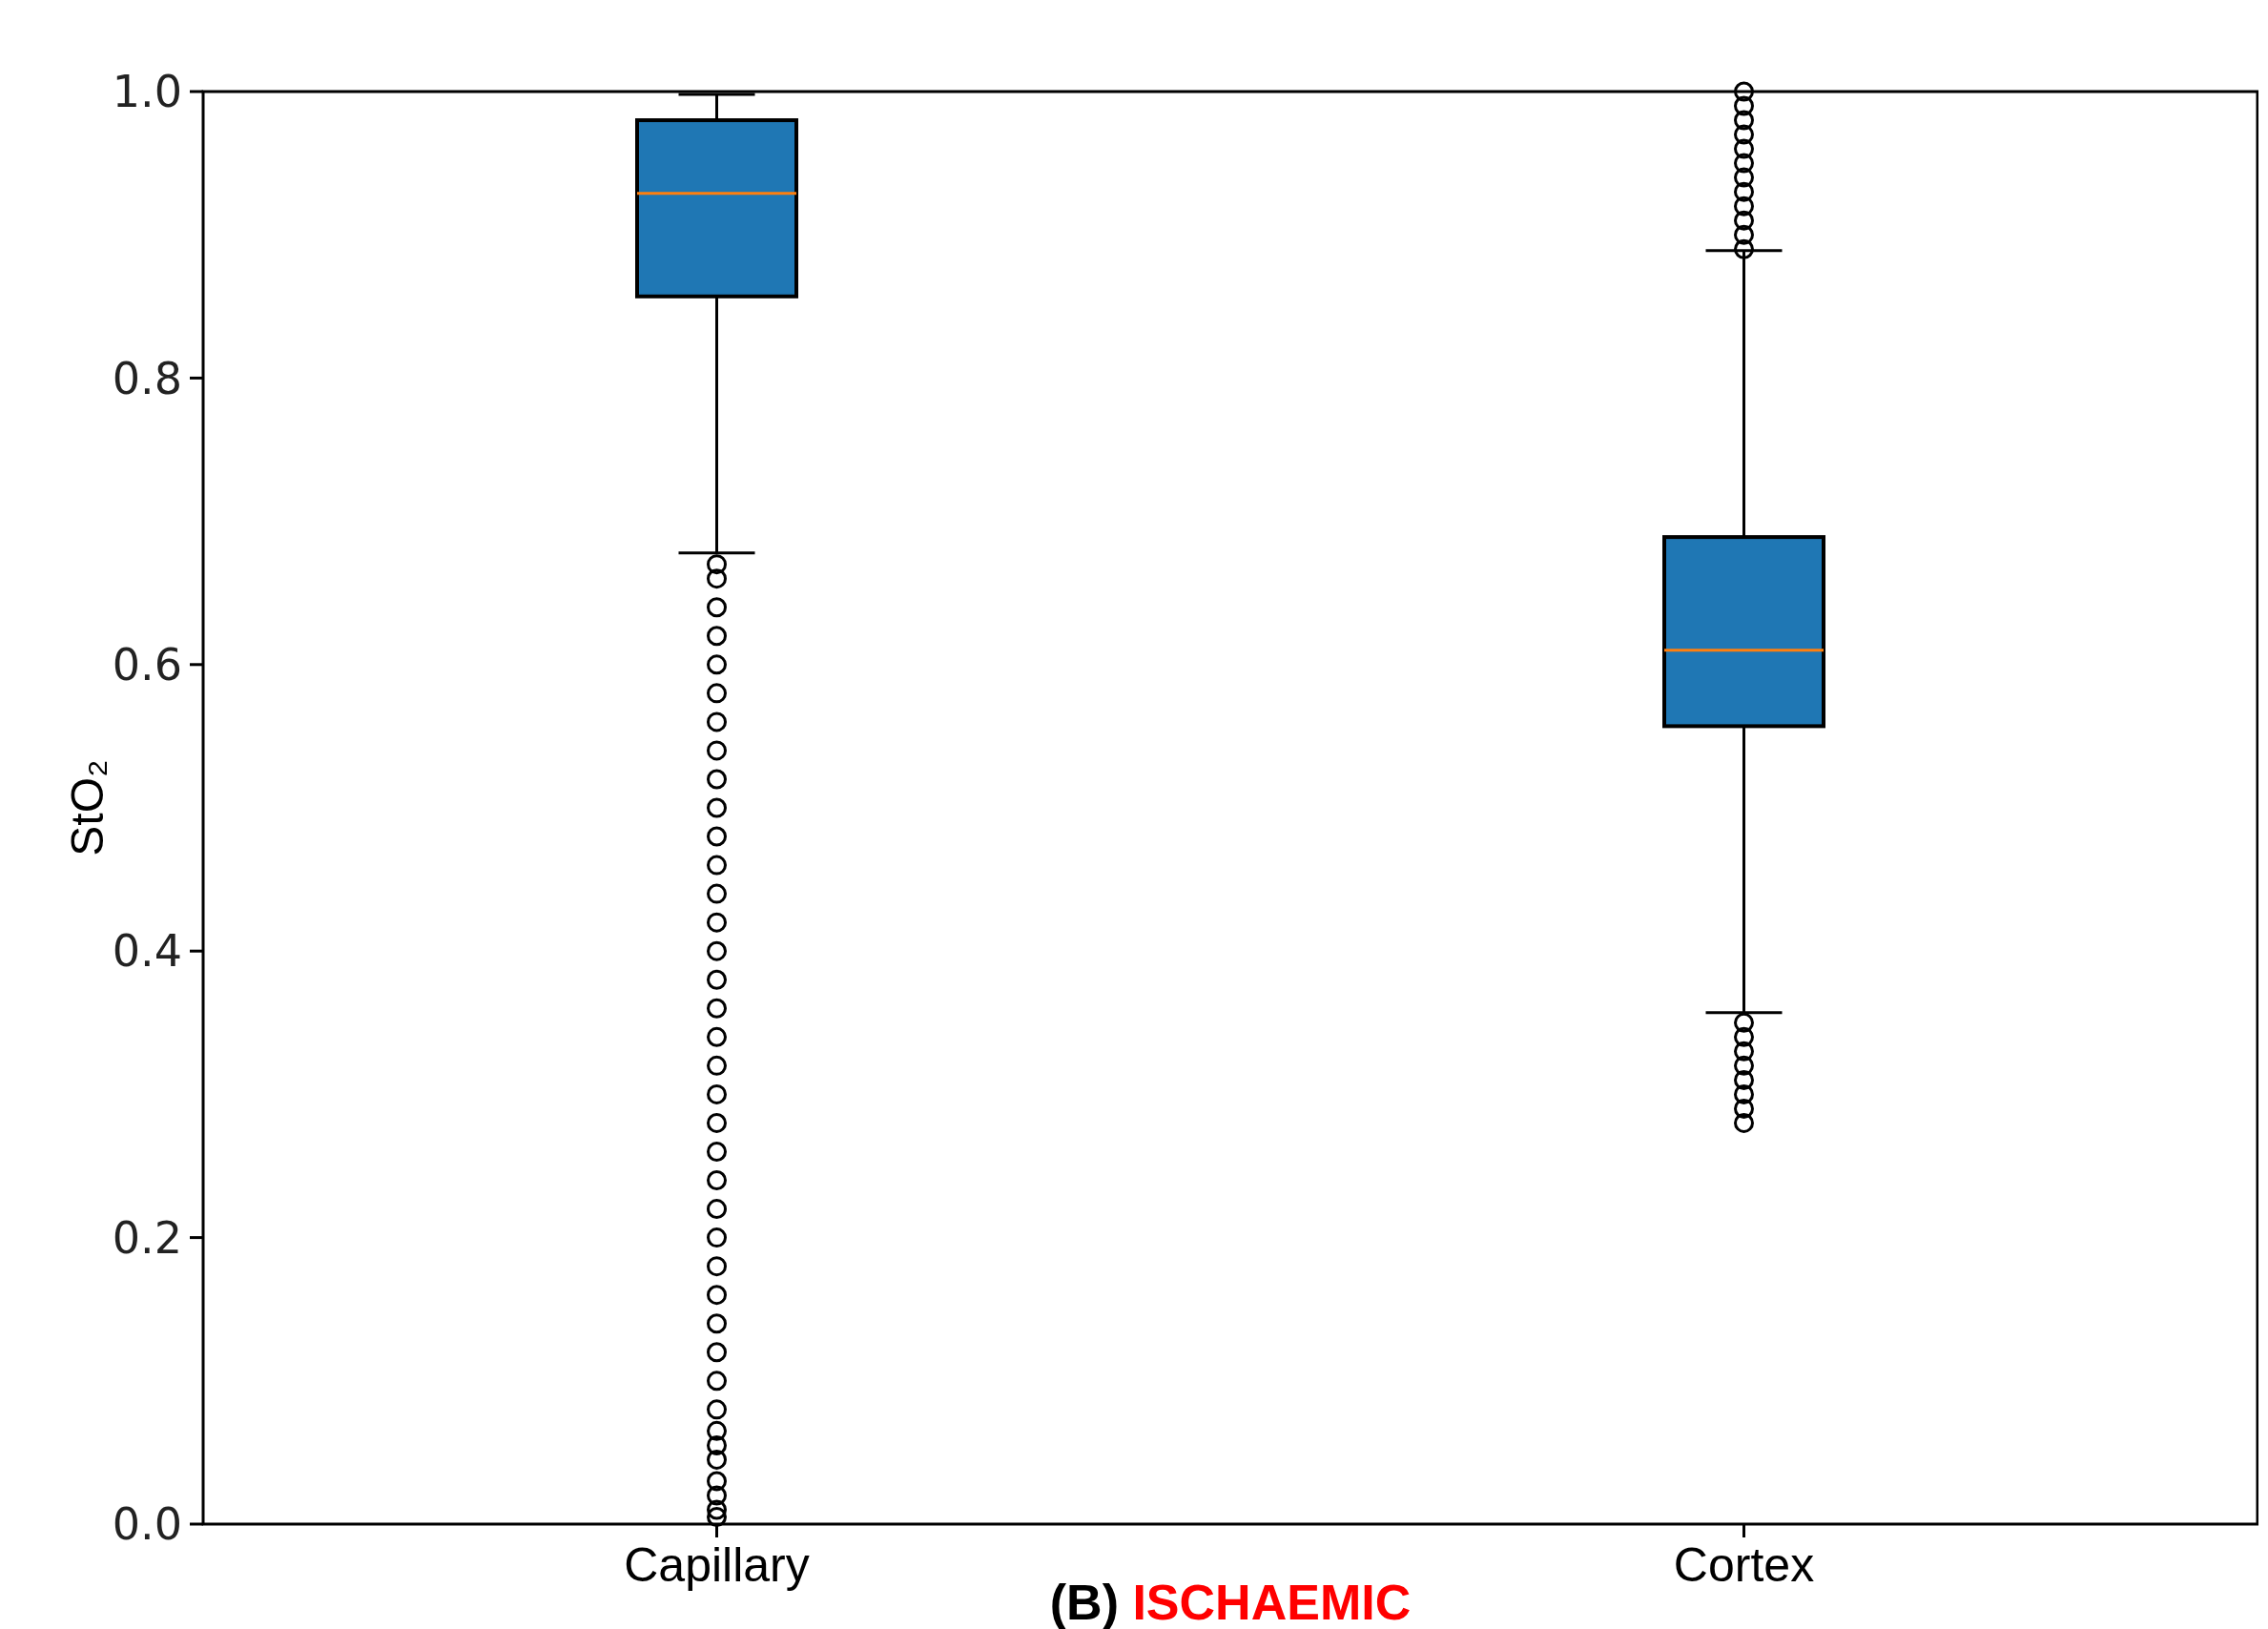 The image size is (2268, 1629). Describe the element at coordinates (87, 807) in the screenshot. I see `y-axis-title: StO₂` at that location.